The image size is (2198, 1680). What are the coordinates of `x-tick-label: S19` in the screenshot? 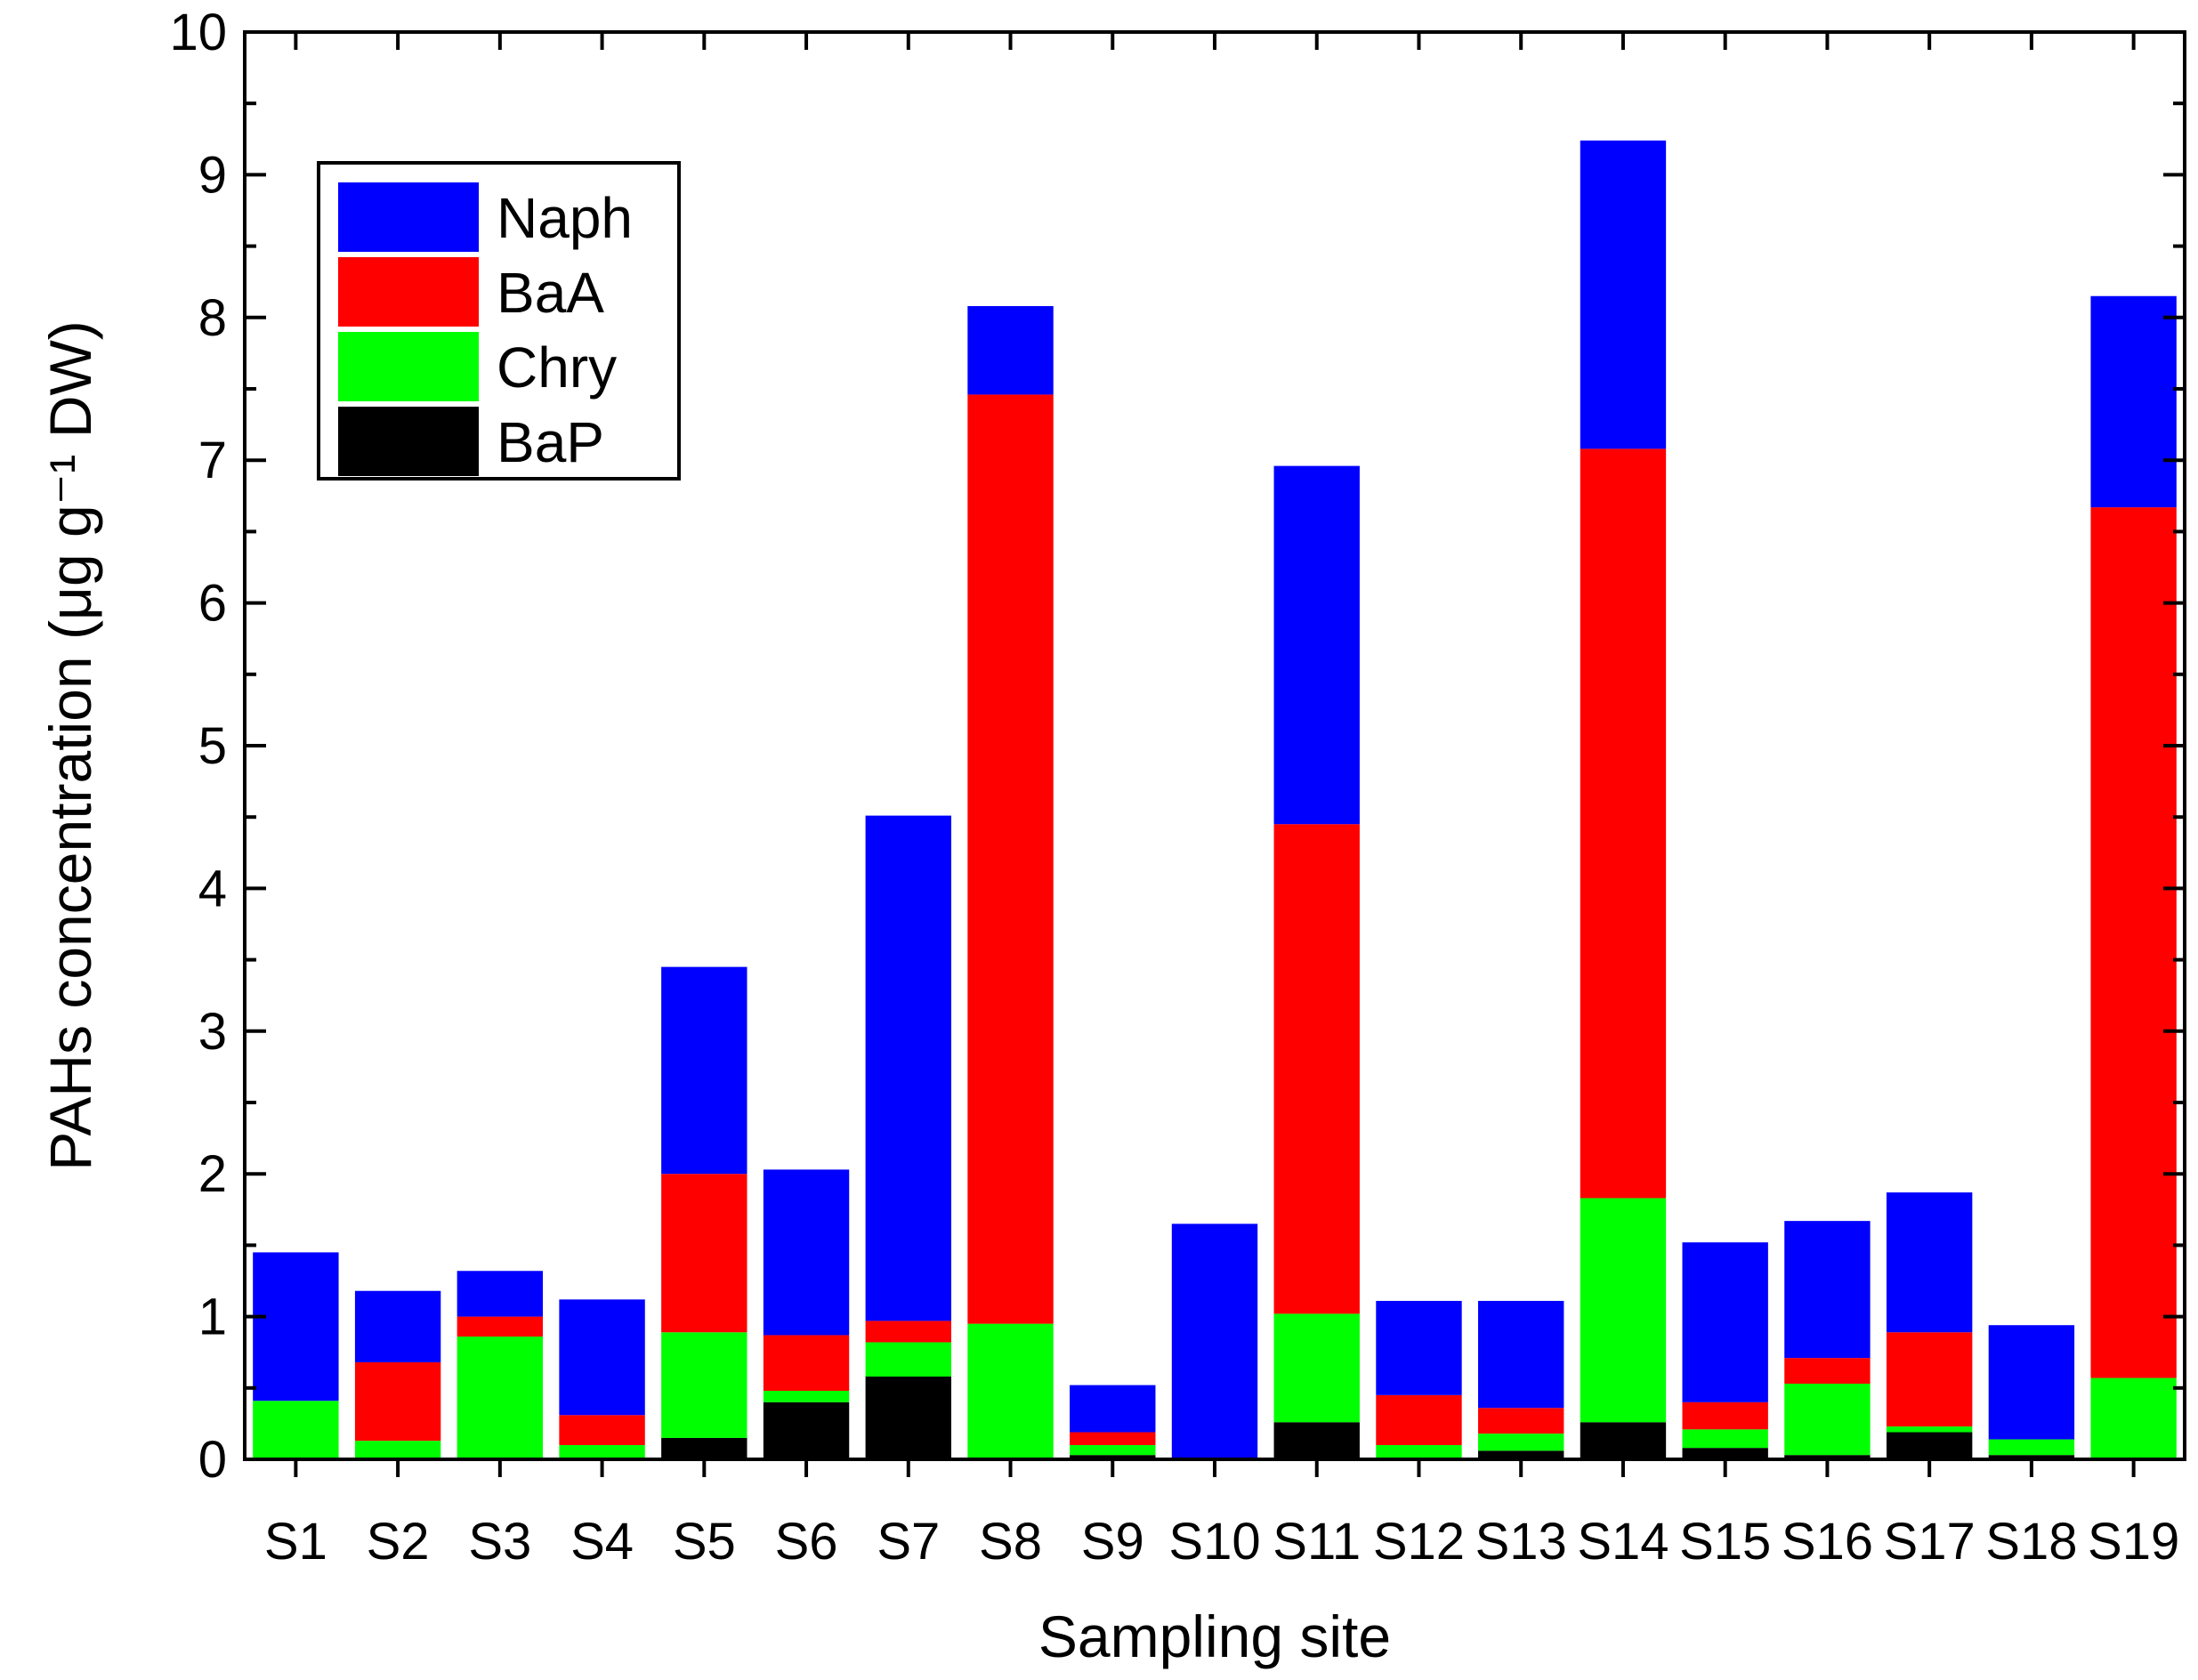 It's located at (2133, 1542).